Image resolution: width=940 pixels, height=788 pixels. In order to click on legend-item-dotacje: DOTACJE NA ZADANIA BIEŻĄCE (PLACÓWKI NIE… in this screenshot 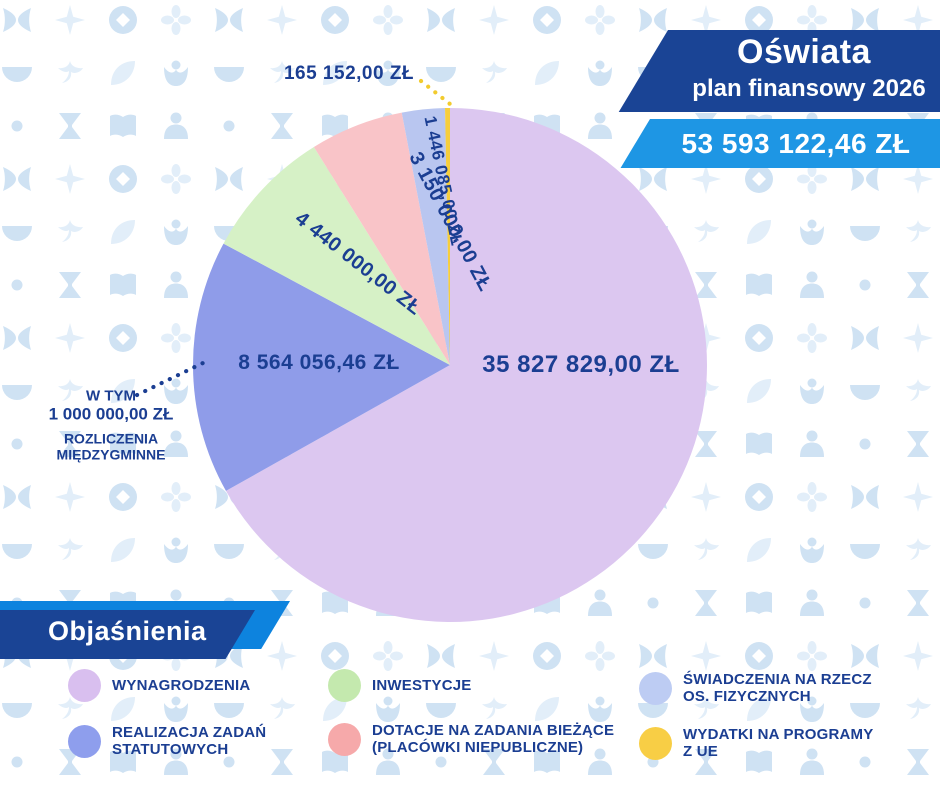, I will do `click(471, 739)`.